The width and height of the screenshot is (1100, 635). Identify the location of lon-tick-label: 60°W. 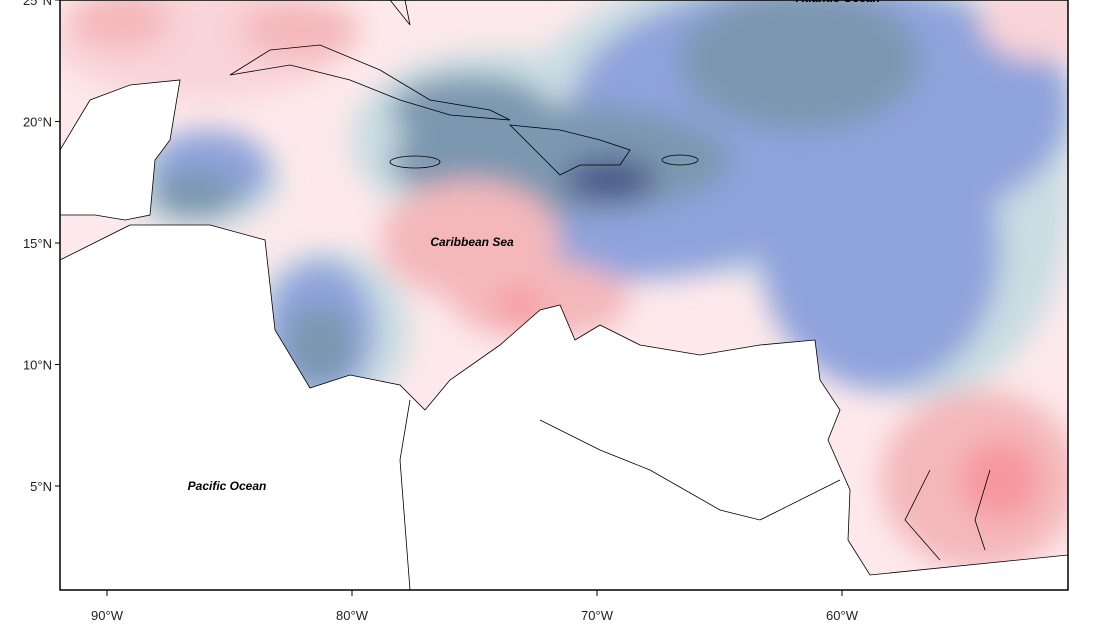
(842, 615).